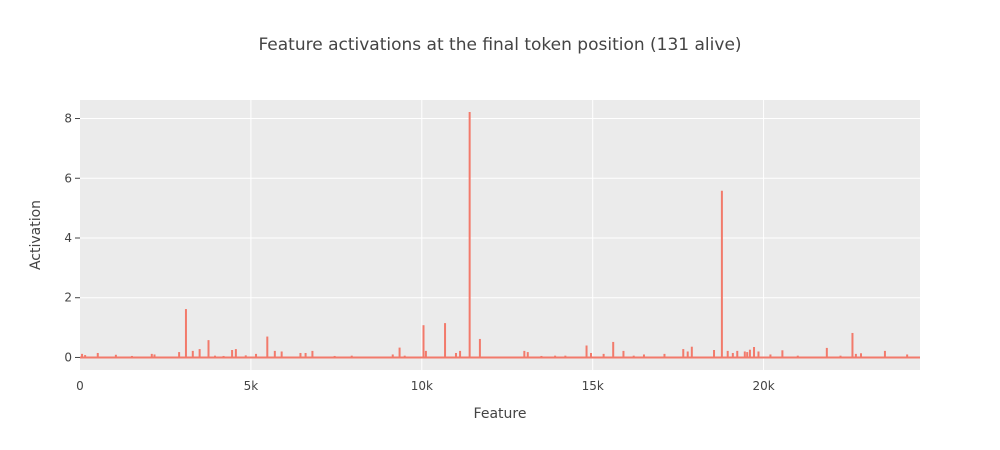 The width and height of the screenshot is (1000, 450). Describe the element at coordinates (68, 178) in the screenshot. I see `y-tick-label: 6` at that location.